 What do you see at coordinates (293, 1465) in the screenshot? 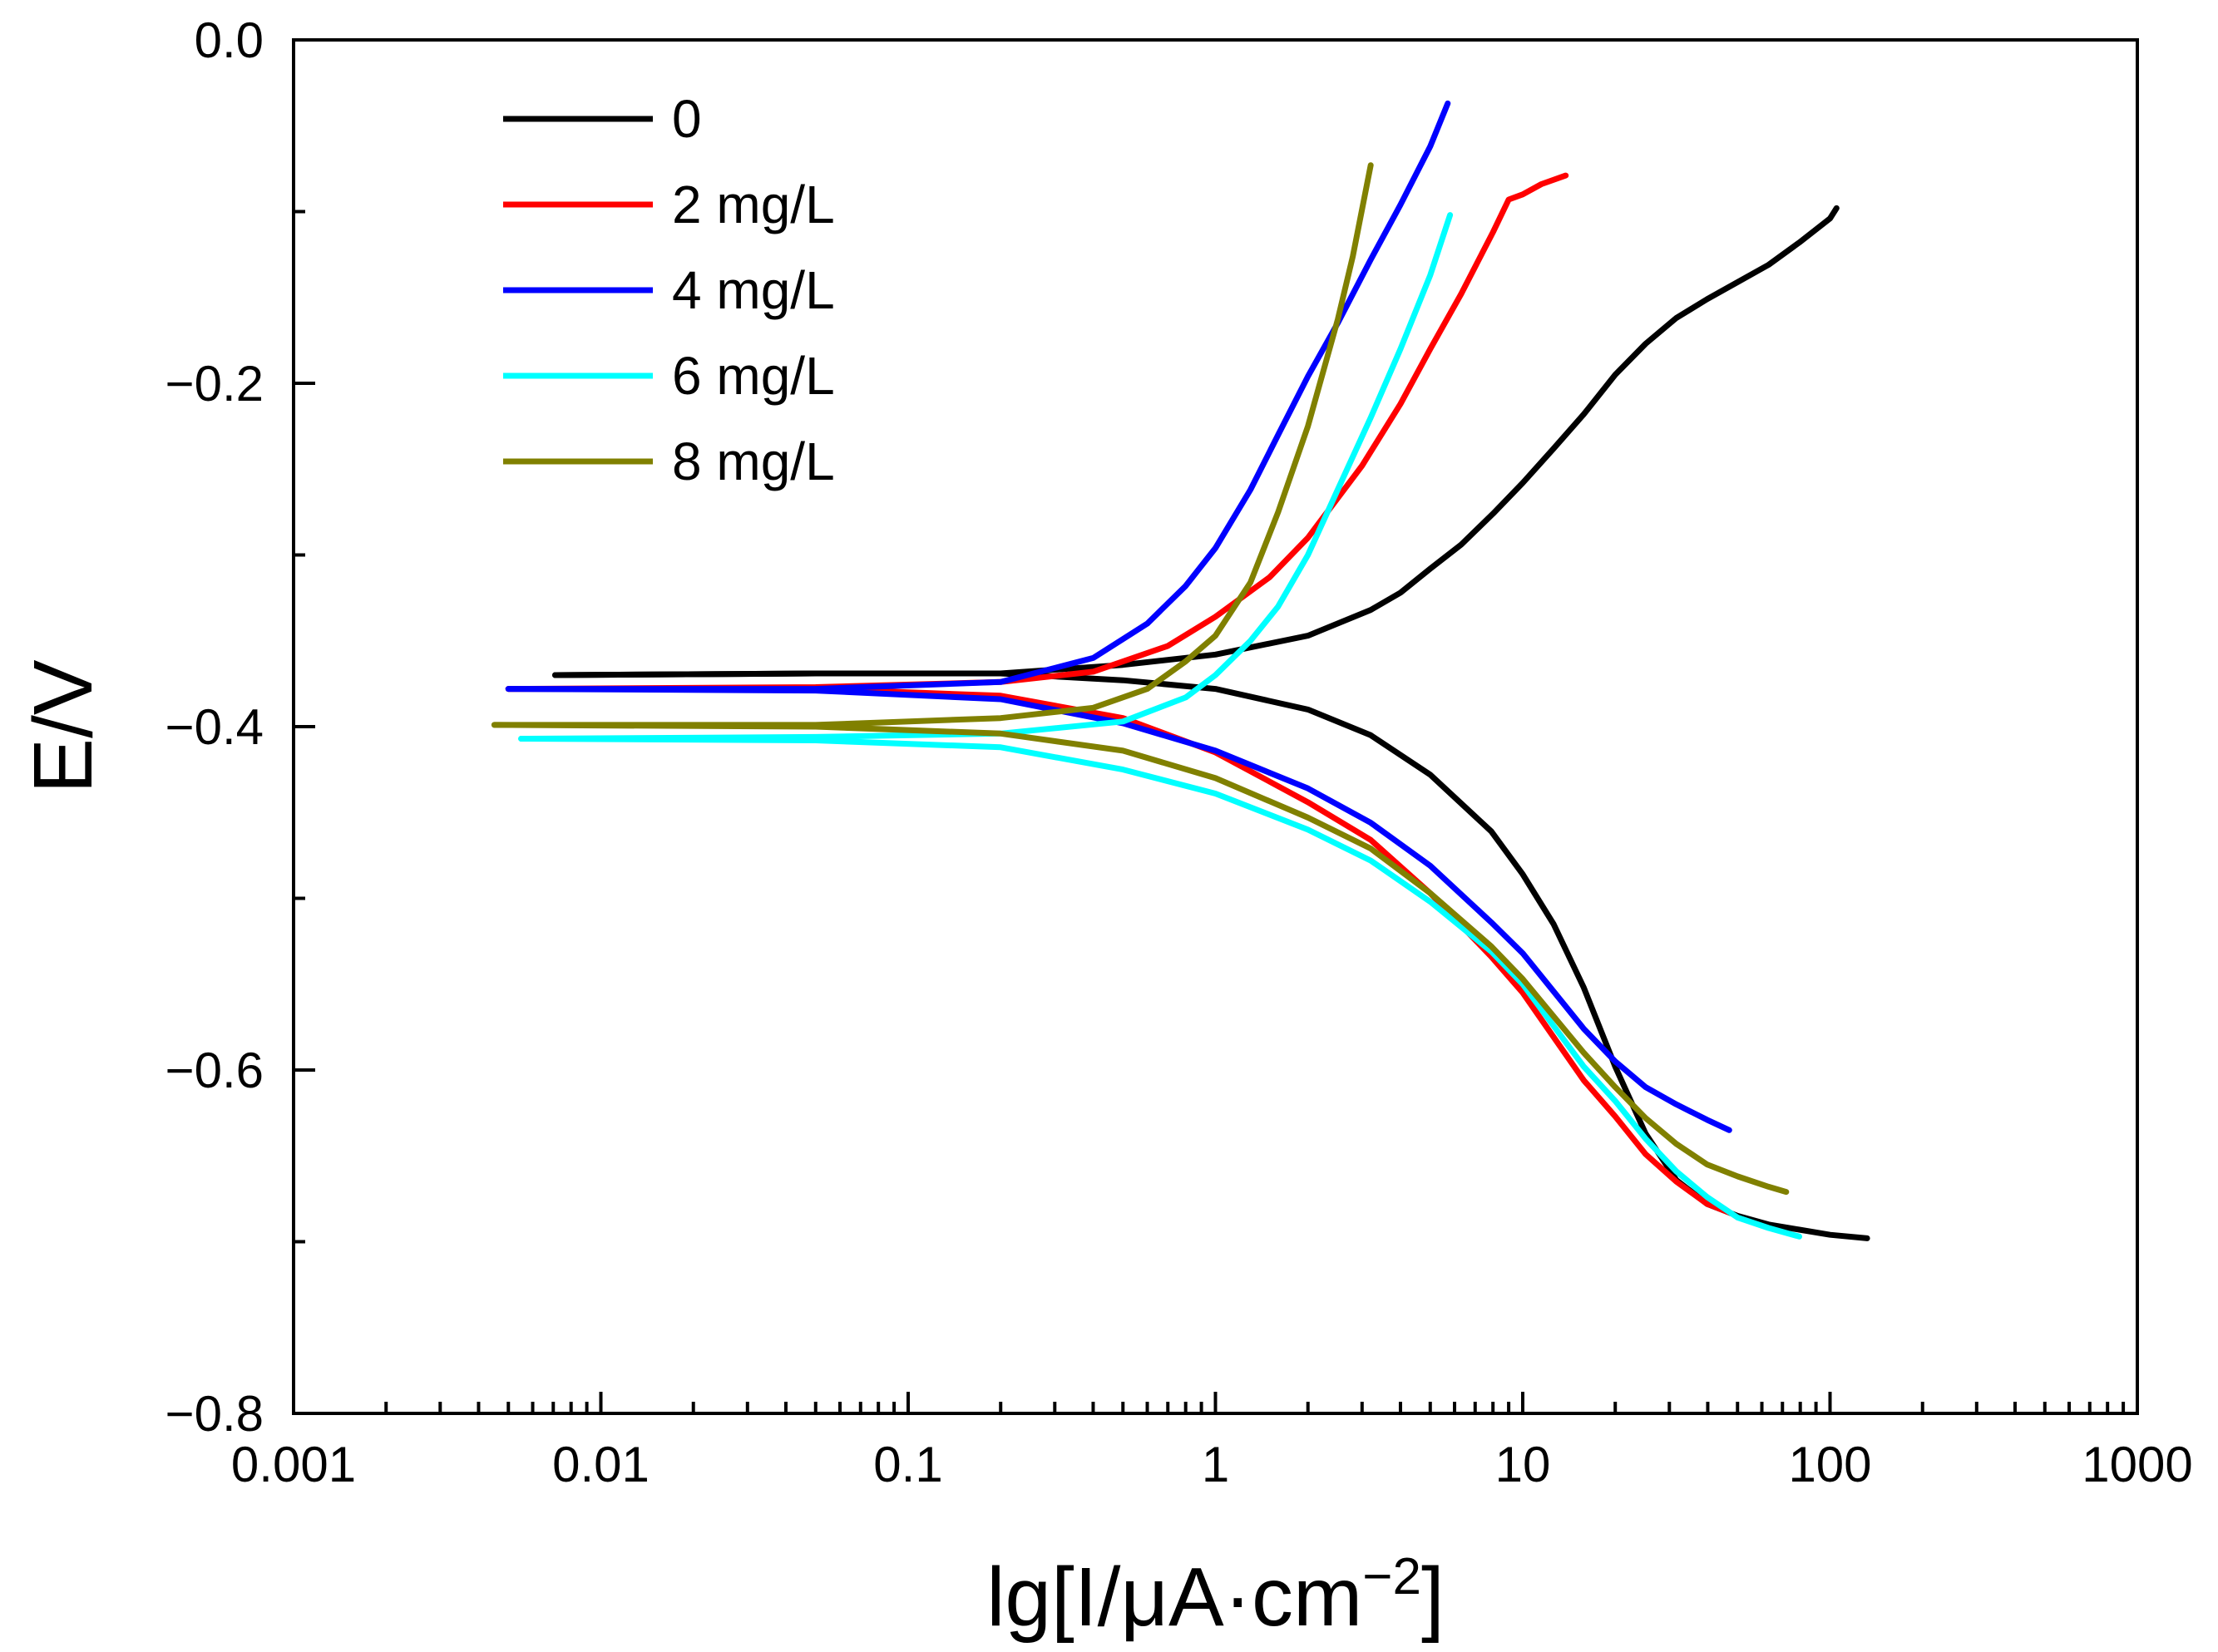
I see `x-tick-label-0: 0.001` at bounding box center [293, 1465].